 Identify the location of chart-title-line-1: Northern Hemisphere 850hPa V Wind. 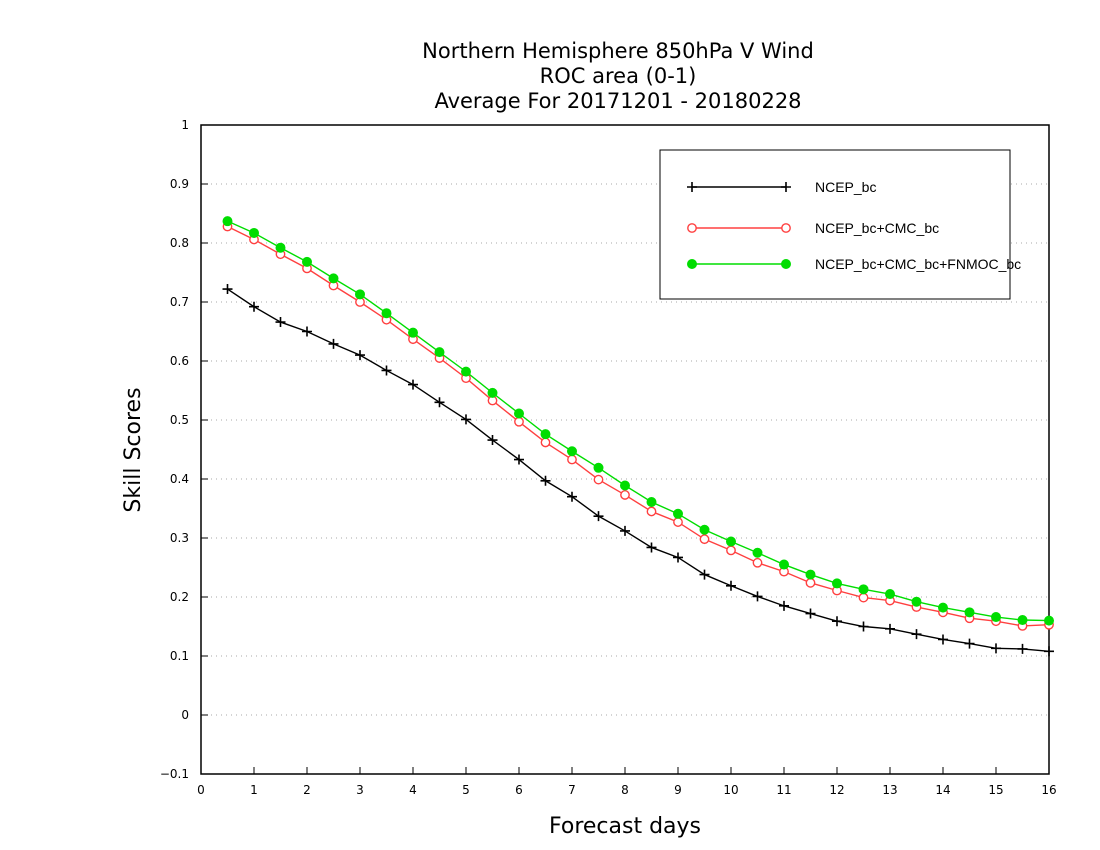
(618, 51).